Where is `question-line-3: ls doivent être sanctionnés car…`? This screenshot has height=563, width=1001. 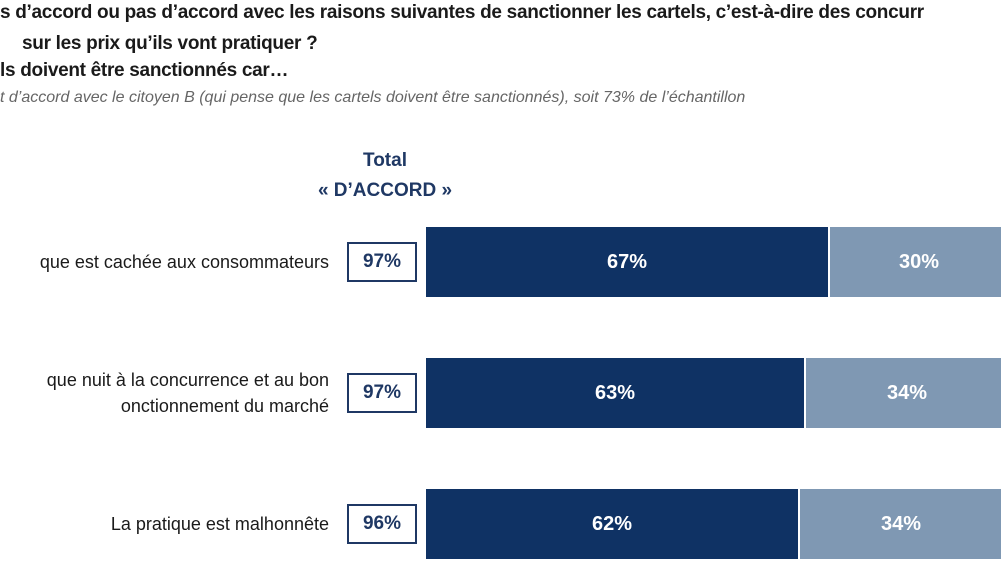
question-line-3: ls doivent être sanctionnés car… is located at coordinates (144, 70).